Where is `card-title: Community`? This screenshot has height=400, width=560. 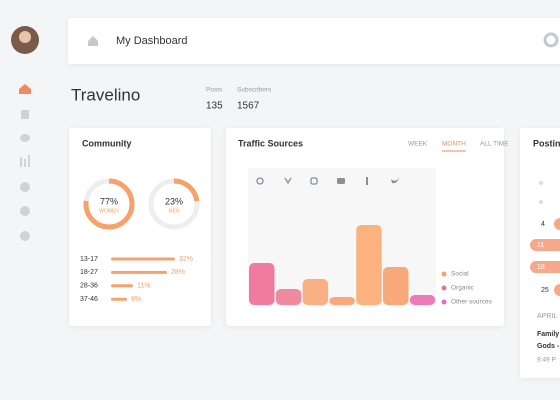
card-title: Community is located at coordinates (107, 143).